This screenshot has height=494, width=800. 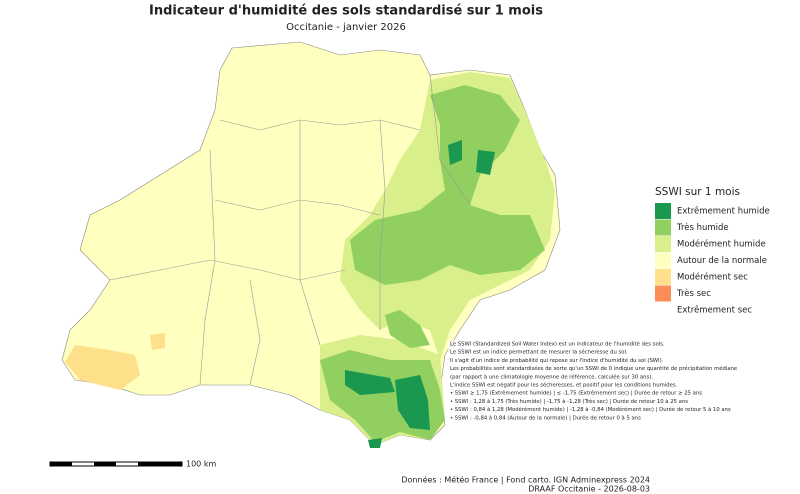 I want to click on scale-label: 100 km, so click(x=201, y=464).